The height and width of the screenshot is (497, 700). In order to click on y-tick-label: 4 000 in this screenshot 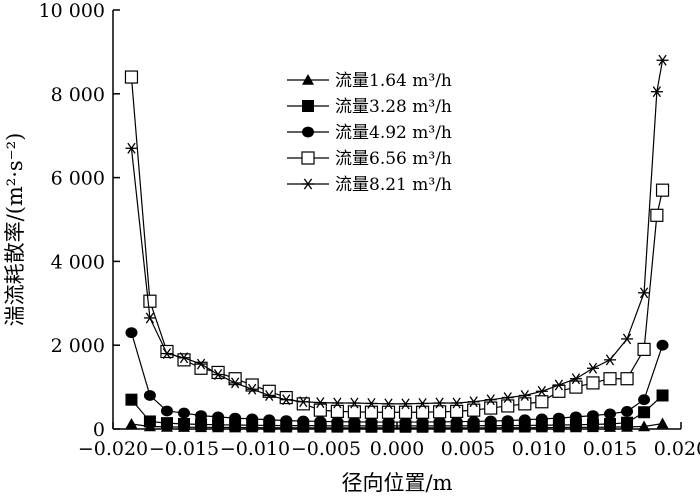, I will do `click(78, 262)`.